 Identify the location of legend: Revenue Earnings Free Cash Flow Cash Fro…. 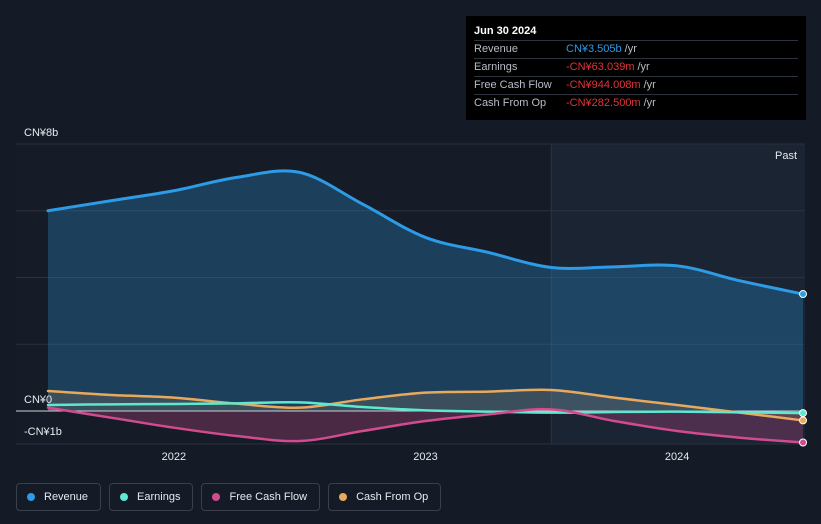
(229, 497).